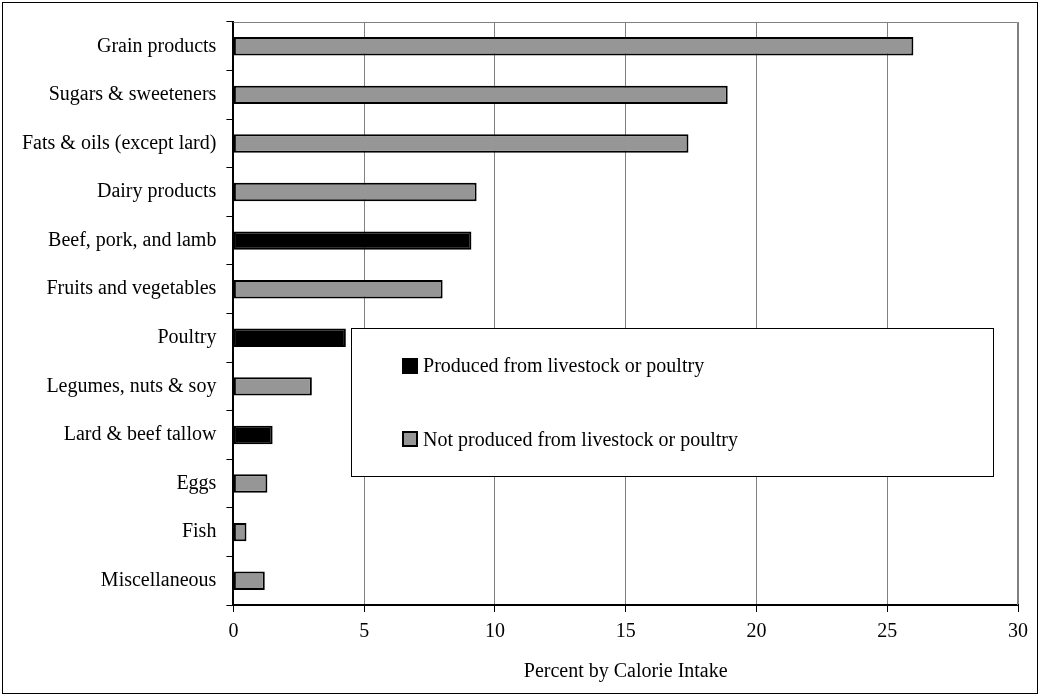 The width and height of the screenshot is (1042, 698). I want to click on y-tick-label: Miscellaneous, so click(158, 578).